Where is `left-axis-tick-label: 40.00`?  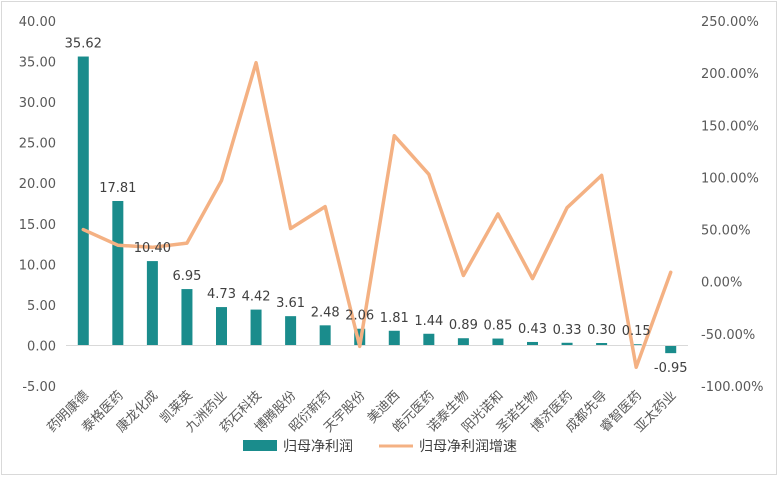 left-axis-tick-label: 40.00 is located at coordinates (37, 22).